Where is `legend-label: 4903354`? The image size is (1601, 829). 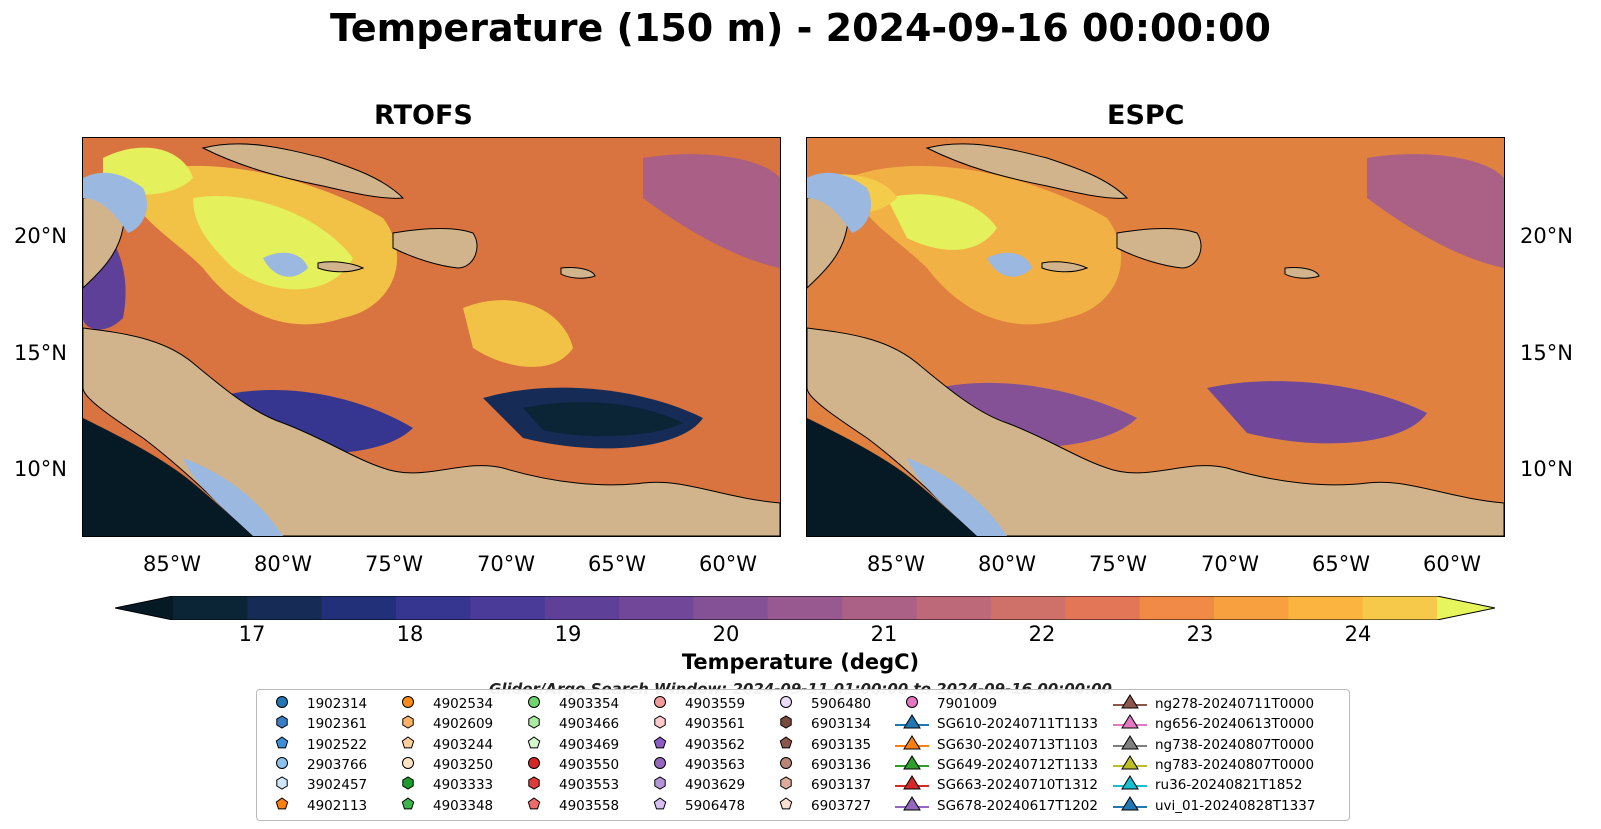
legend-label: 4903354 is located at coordinates (589, 704).